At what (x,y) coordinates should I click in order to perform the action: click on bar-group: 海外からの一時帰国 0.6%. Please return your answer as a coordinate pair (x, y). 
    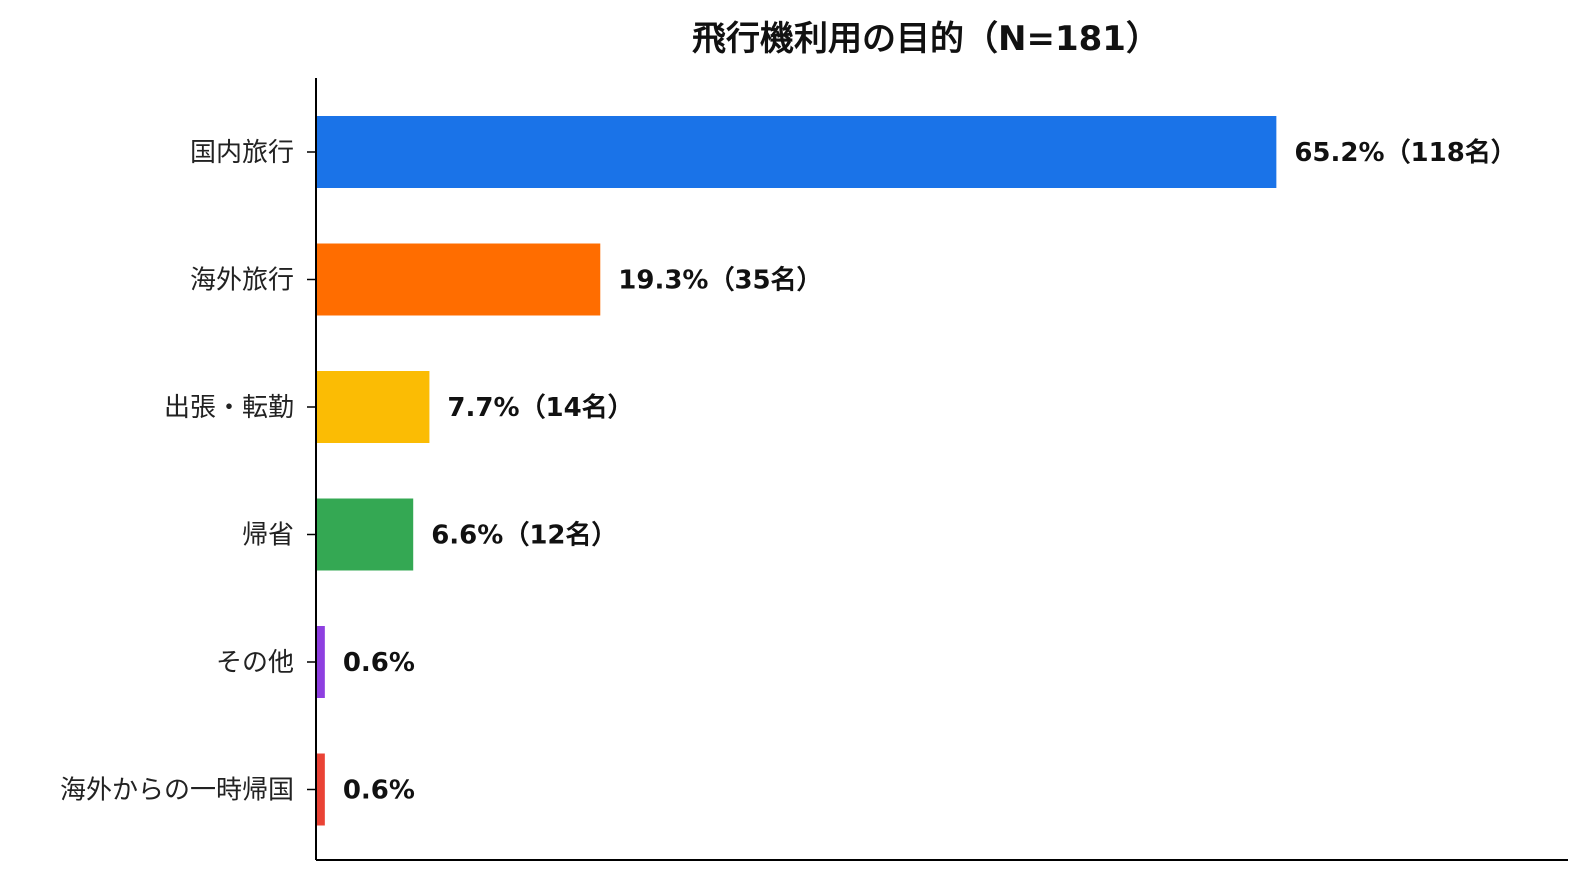
    Looking at the image, I should click on (237, 789).